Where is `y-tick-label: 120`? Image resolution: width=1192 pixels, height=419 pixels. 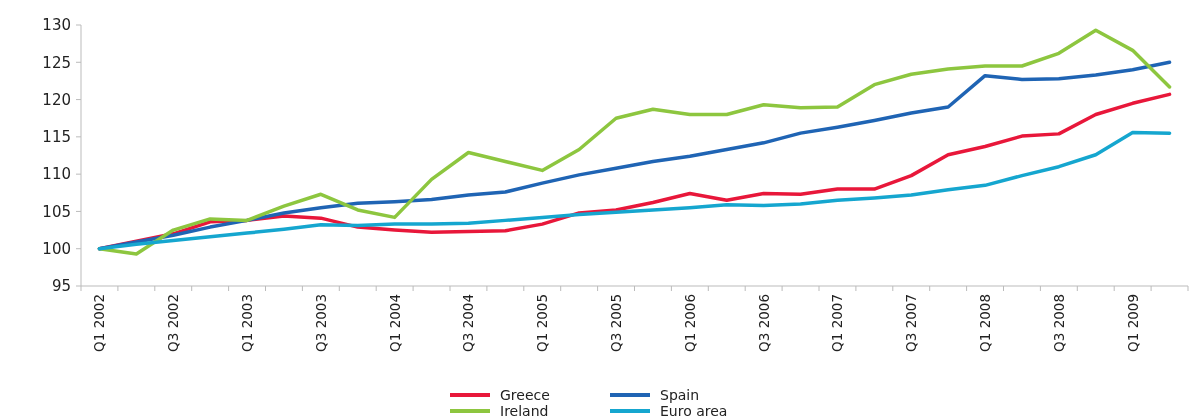 y-tick-label: 120 is located at coordinates (56, 99).